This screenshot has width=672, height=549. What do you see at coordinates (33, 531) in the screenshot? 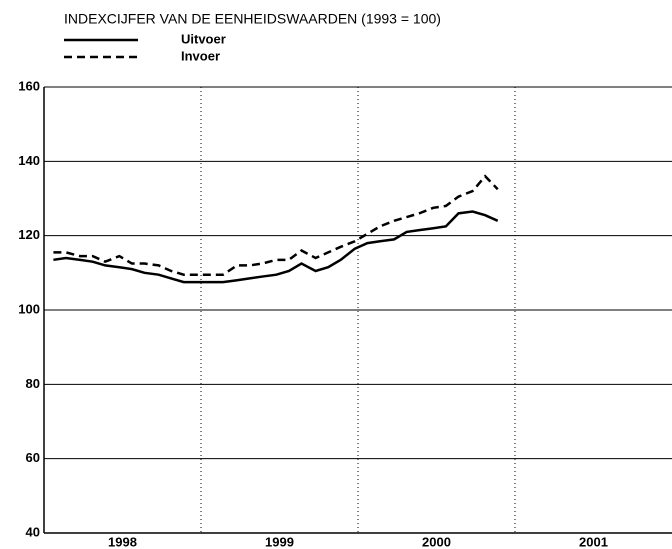
I see `y-tick-label: 40` at bounding box center [33, 531].